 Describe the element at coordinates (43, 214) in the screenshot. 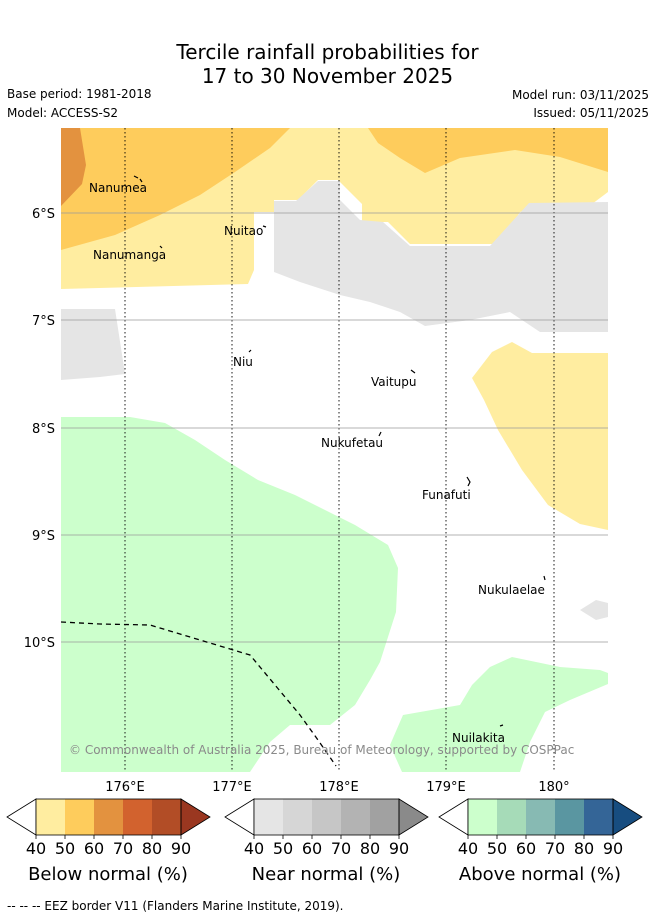

I see `lat-label: 6°S` at that location.